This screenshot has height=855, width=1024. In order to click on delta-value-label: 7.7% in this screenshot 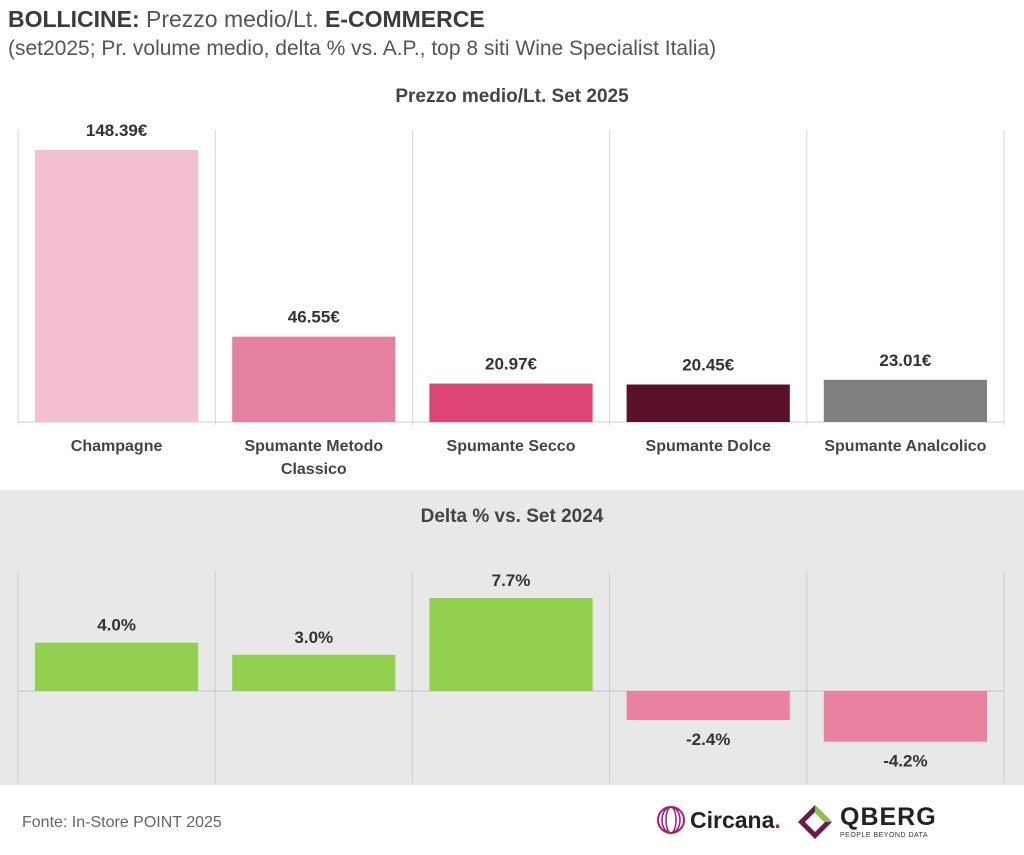, I will do `click(511, 580)`.